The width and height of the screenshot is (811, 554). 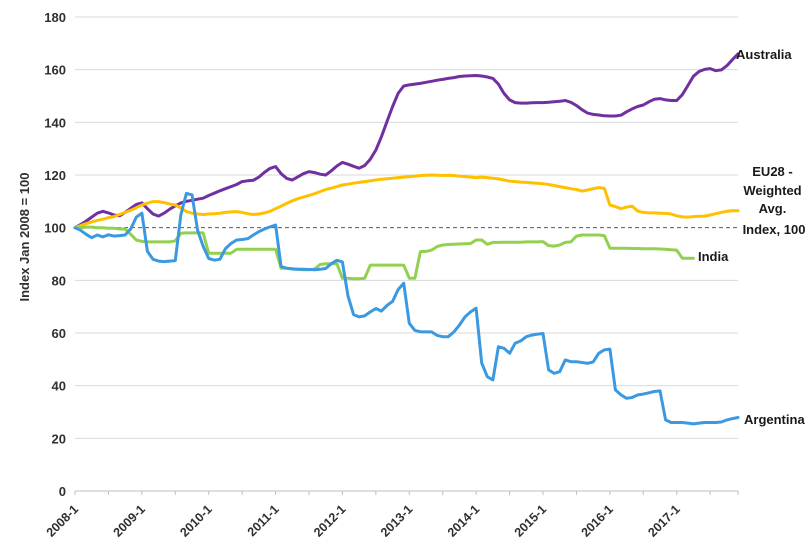 What do you see at coordinates (597, 520) in the screenshot?
I see `svg-text: 2016-1` at bounding box center [597, 520].